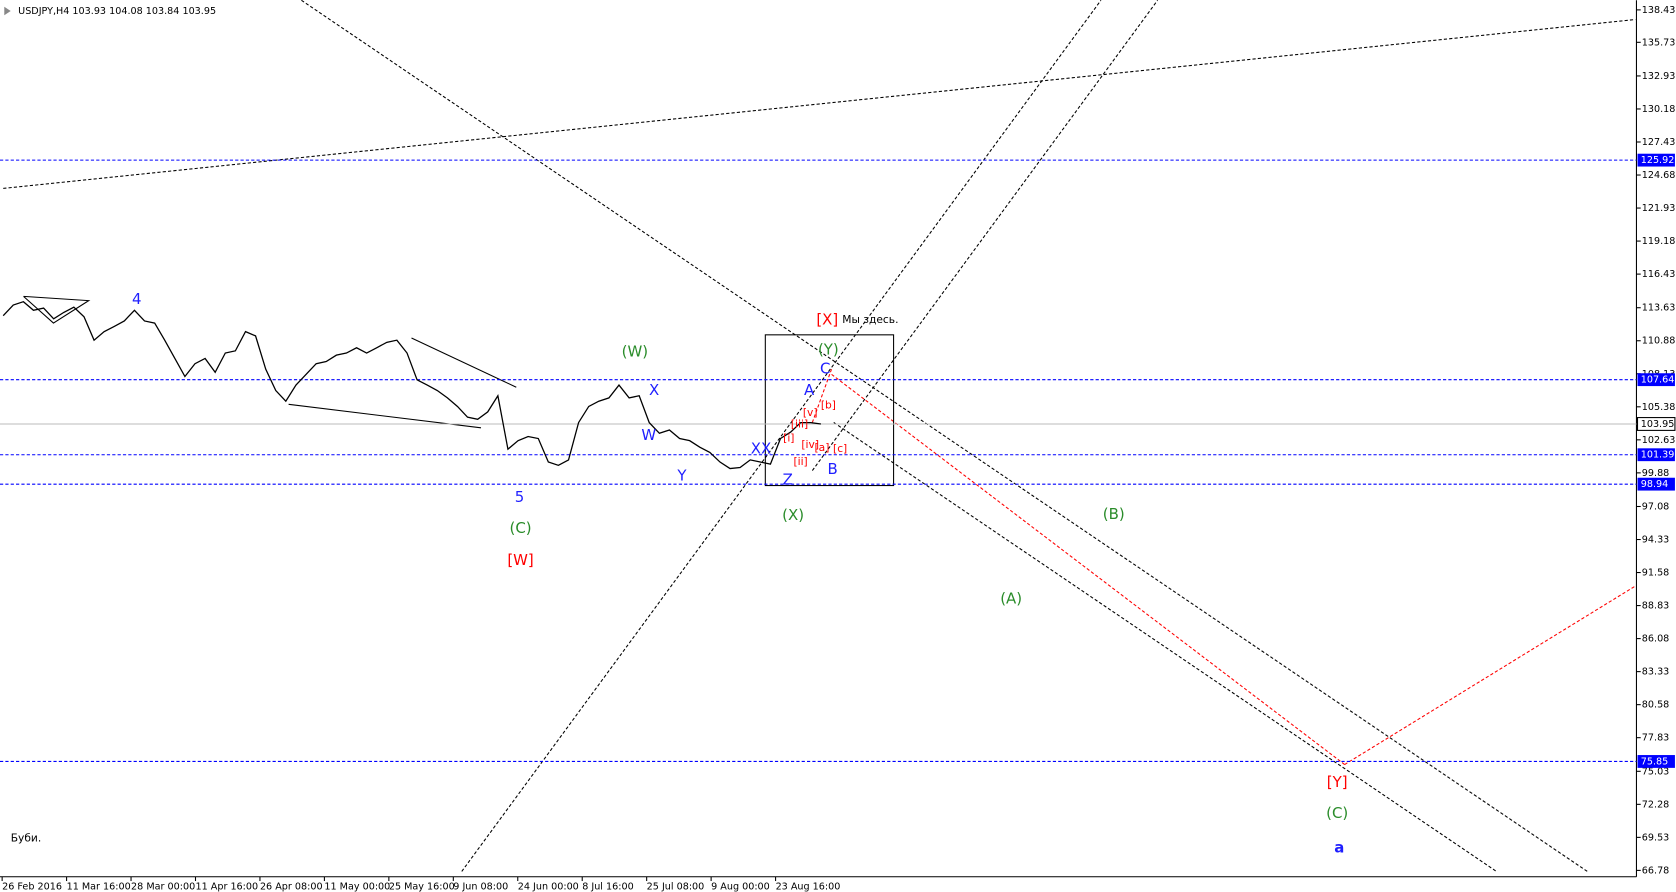  I want to click on y-tick-label: 83.33, so click(1656, 672).